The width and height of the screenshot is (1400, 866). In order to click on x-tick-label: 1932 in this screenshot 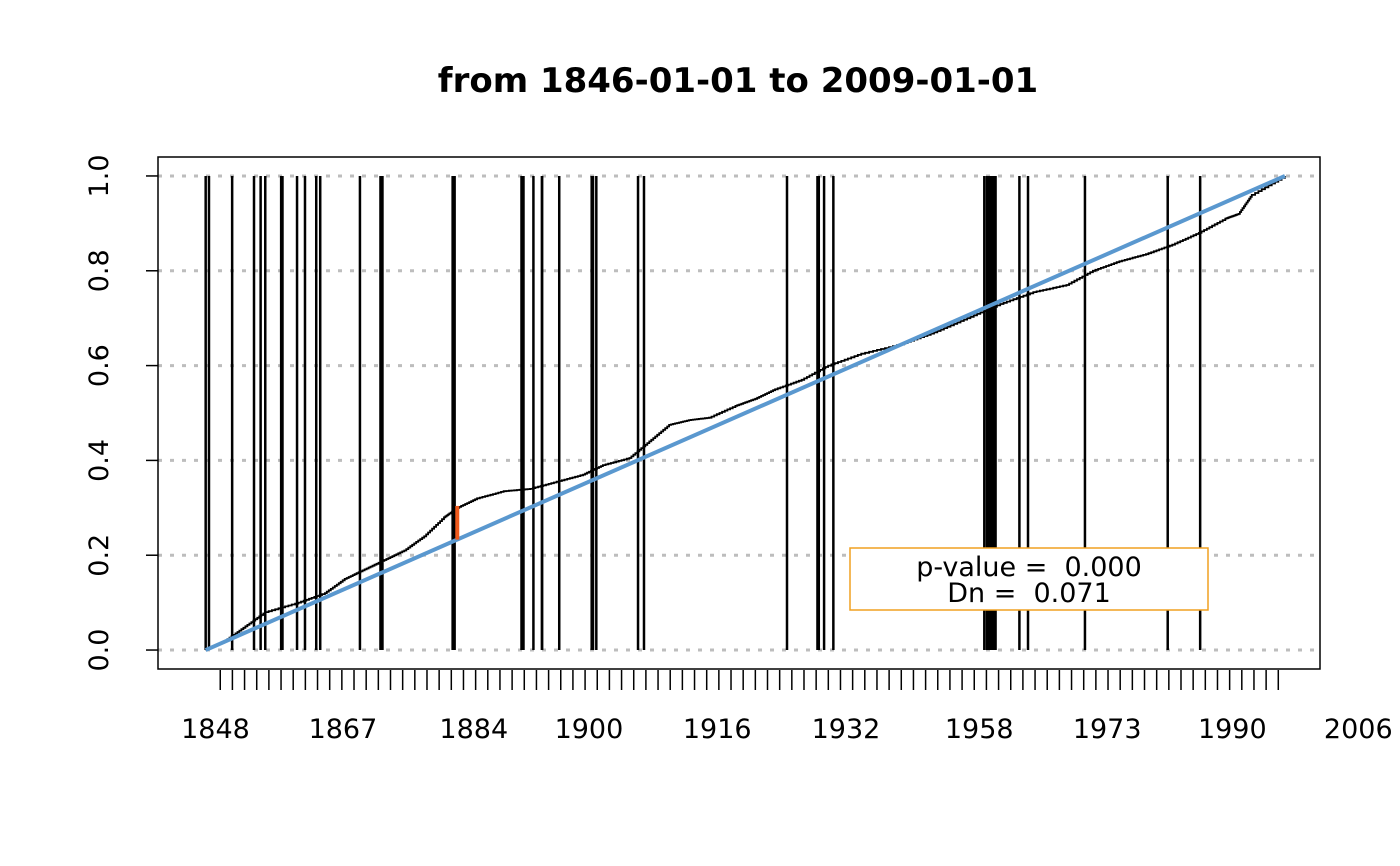, I will do `click(846, 729)`.